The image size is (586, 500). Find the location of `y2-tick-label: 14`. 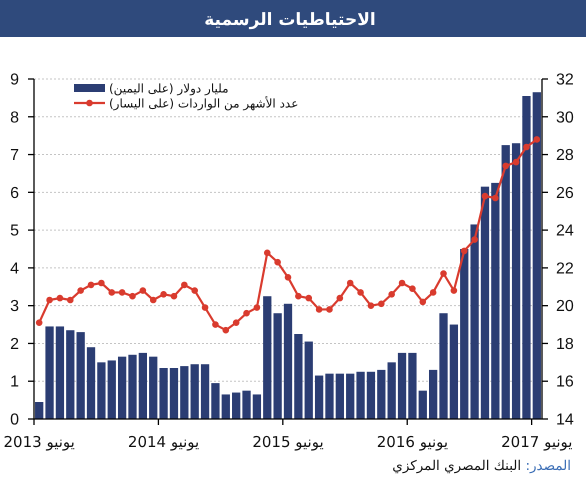

y2-tick-label: 14 is located at coordinates (565, 420).